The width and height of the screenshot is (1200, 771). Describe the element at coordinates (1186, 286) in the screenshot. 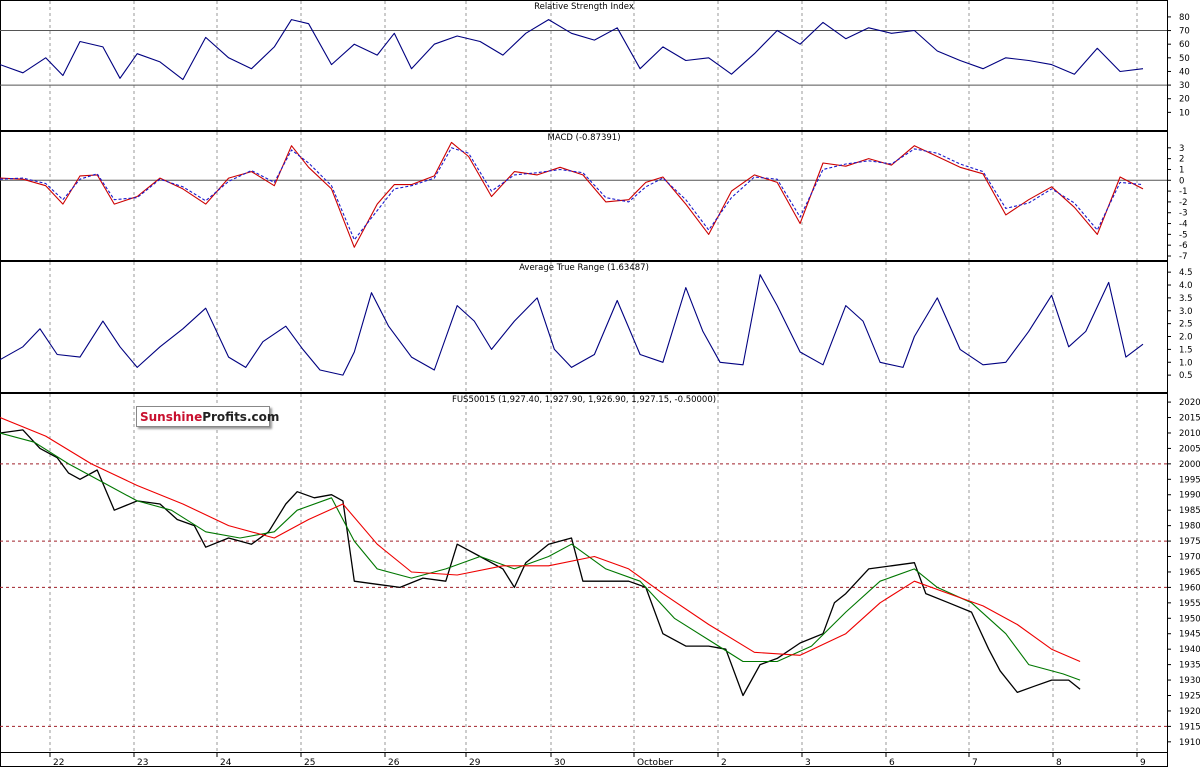

I see `y-tick-label: 4.0` at that location.